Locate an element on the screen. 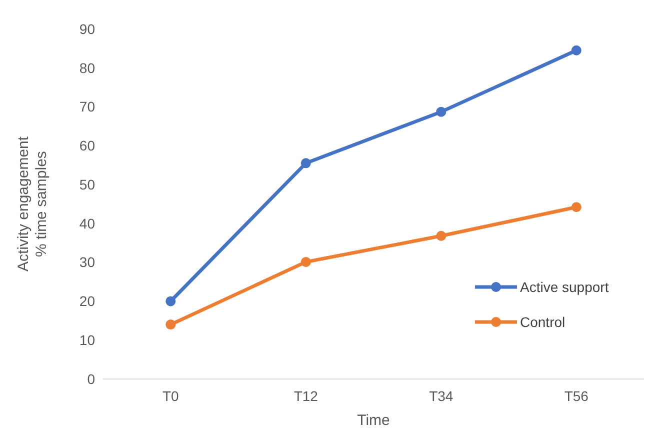 This screenshot has height=433, width=649. legend-label: Control is located at coordinates (543, 322).